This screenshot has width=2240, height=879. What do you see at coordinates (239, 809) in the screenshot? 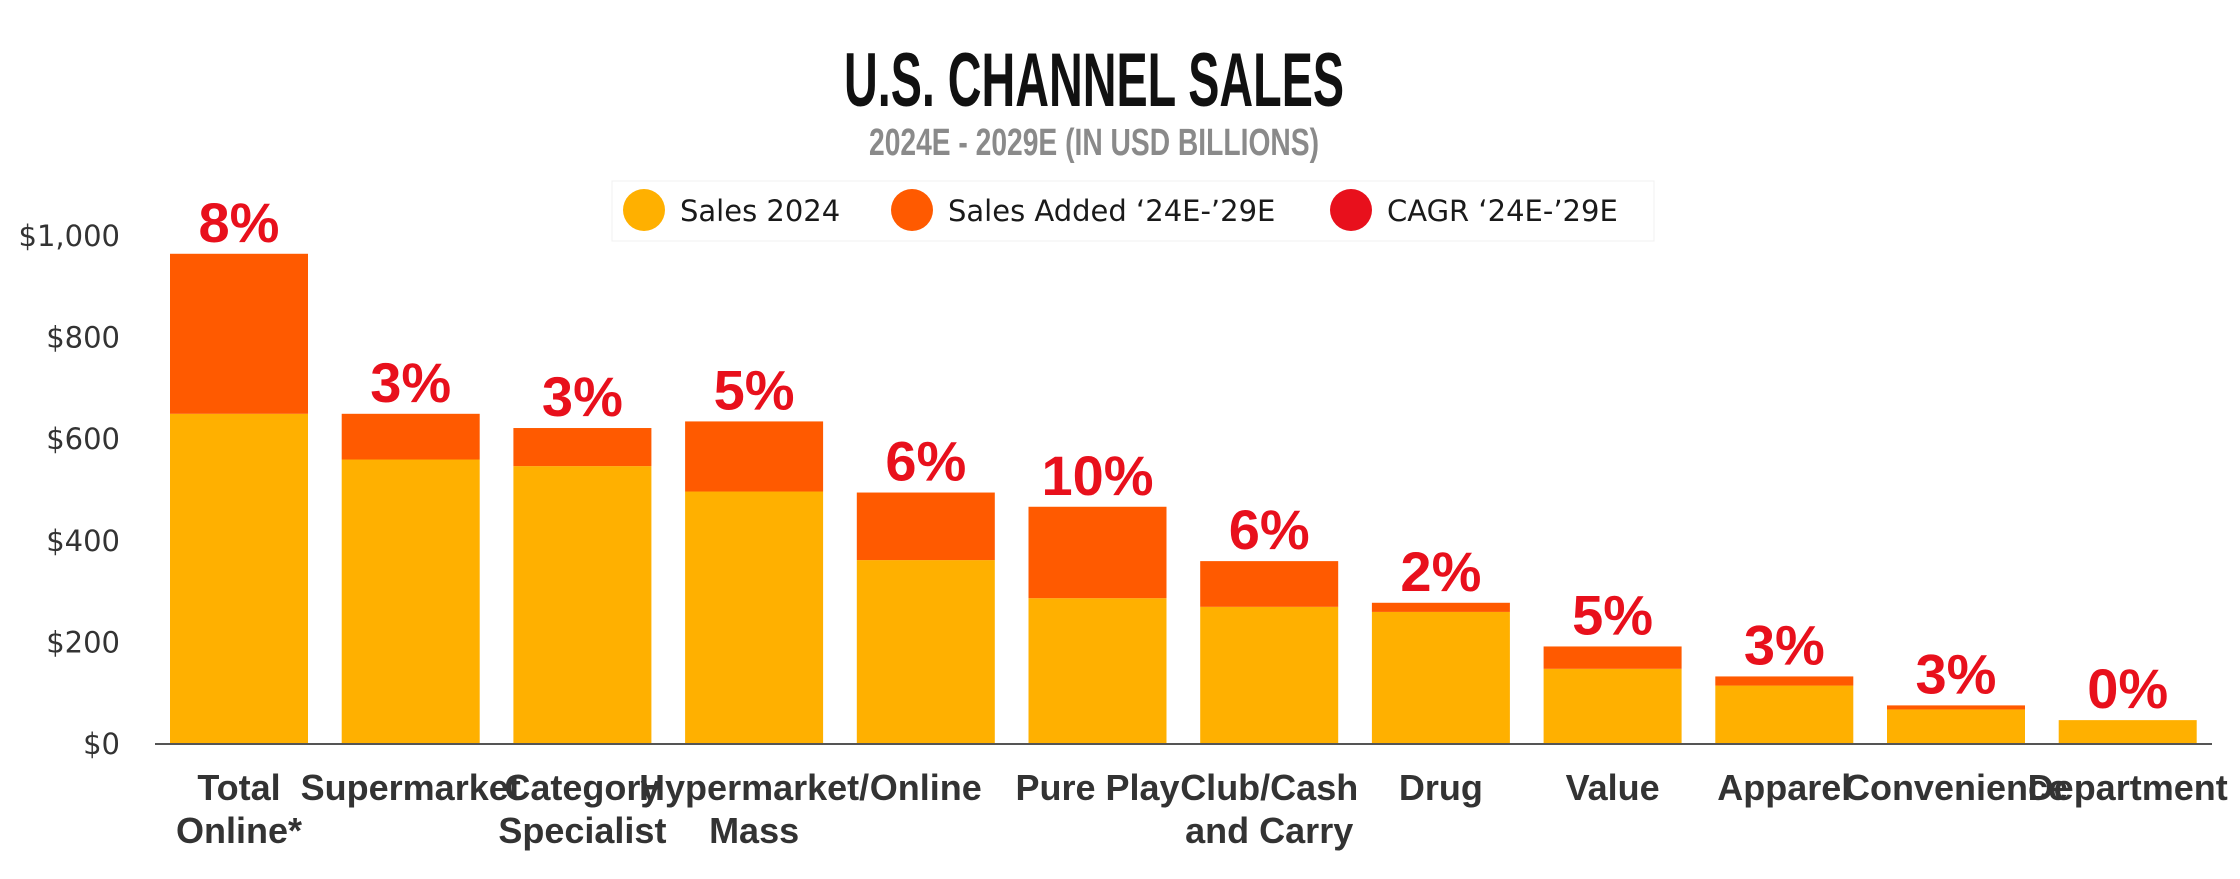
I see `category-label: Total Online*` at bounding box center [239, 809].